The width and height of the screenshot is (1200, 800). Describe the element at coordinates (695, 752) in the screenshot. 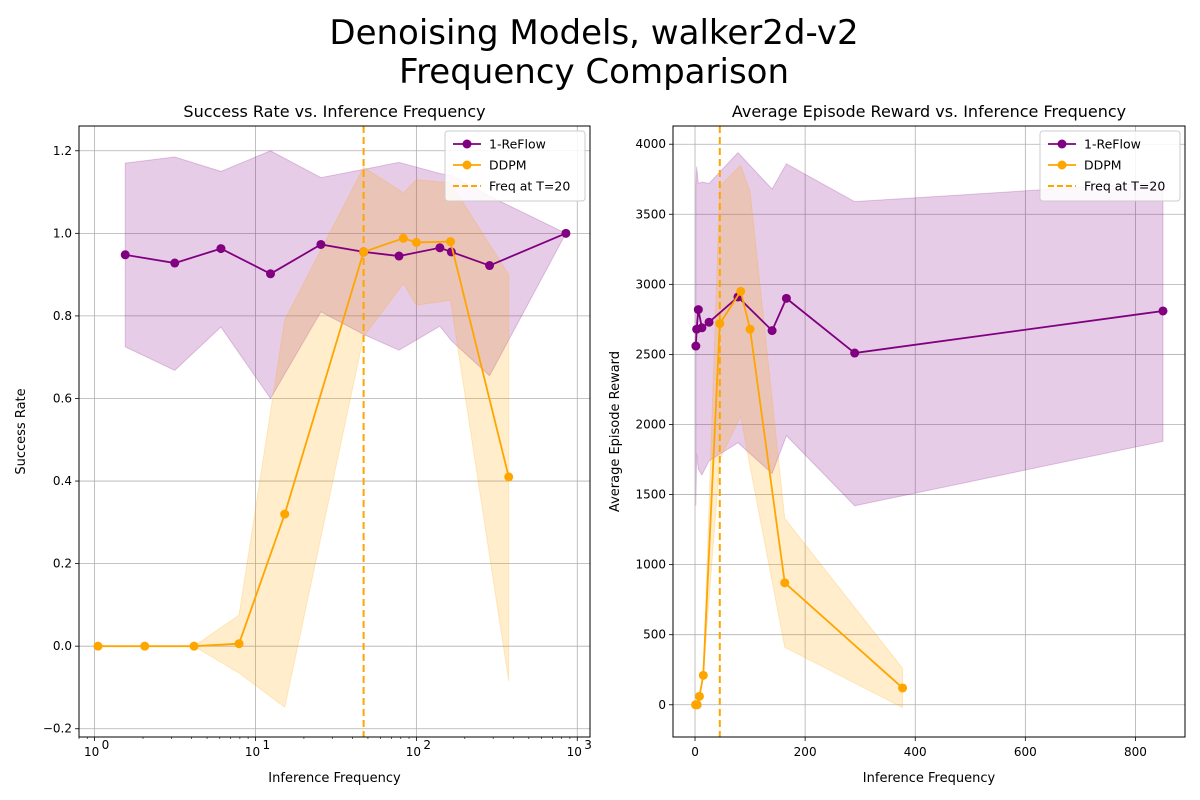

I see `x-tick-label: 0` at that location.